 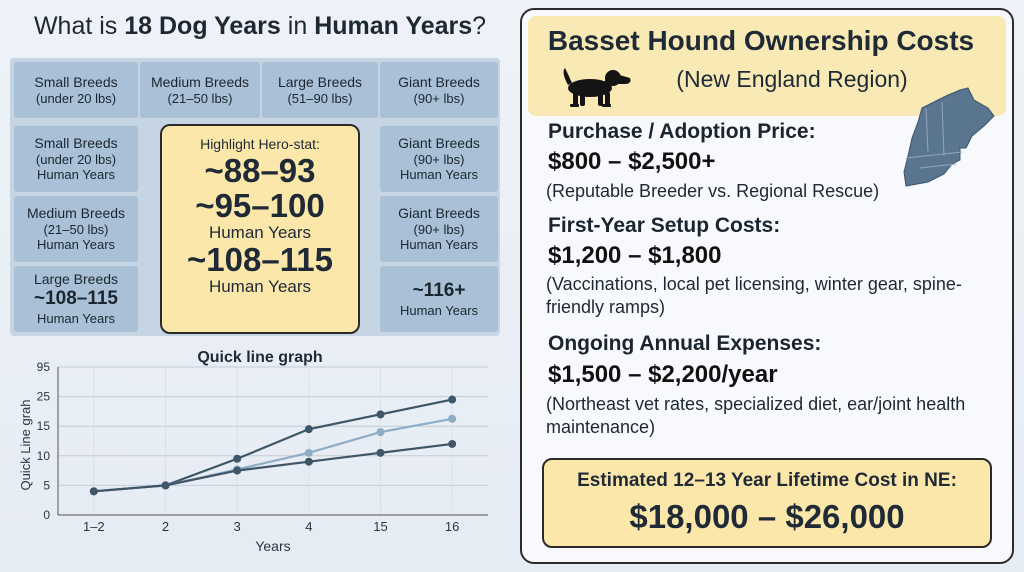 I want to click on y-tick-label: 0, so click(x=46, y=515).